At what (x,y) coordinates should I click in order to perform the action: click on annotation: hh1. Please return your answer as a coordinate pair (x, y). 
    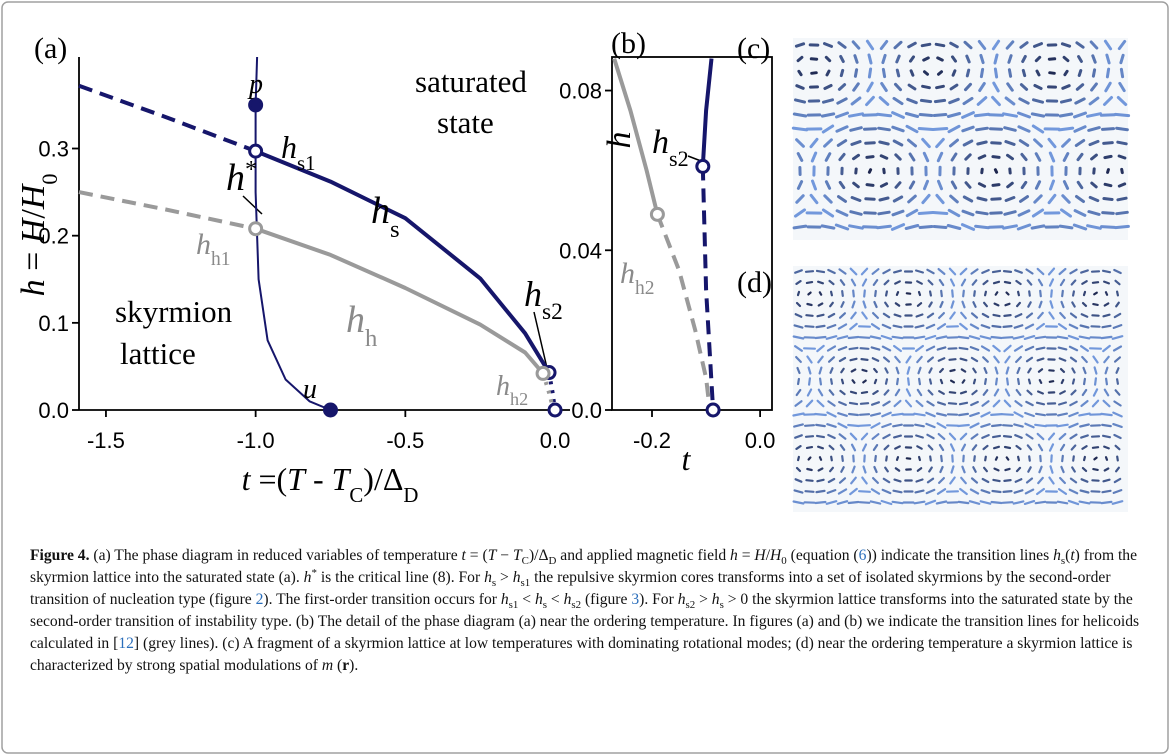
    Looking at the image, I should click on (213, 249).